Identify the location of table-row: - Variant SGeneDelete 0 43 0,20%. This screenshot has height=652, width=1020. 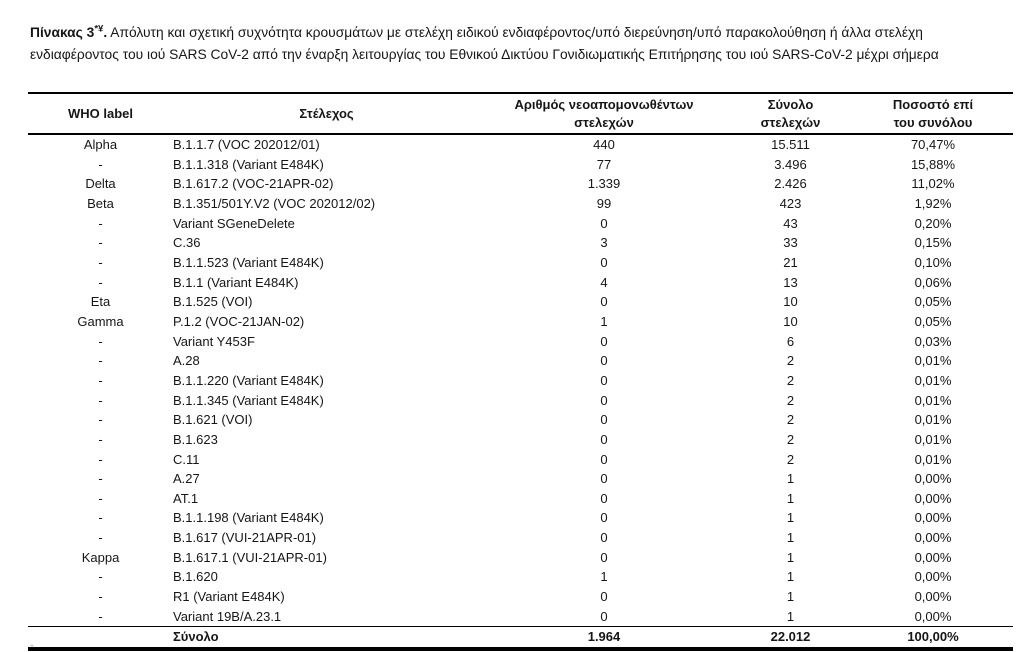
(520, 224).